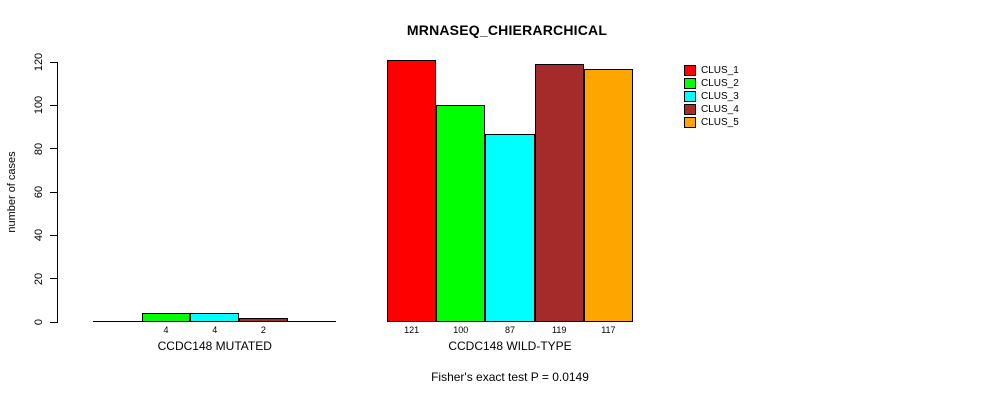 The image size is (990, 400). What do you see at coordinates (166, 317) in the screenshot?
I see `bar-clus-2-group1` at bounding box center [166, 317].